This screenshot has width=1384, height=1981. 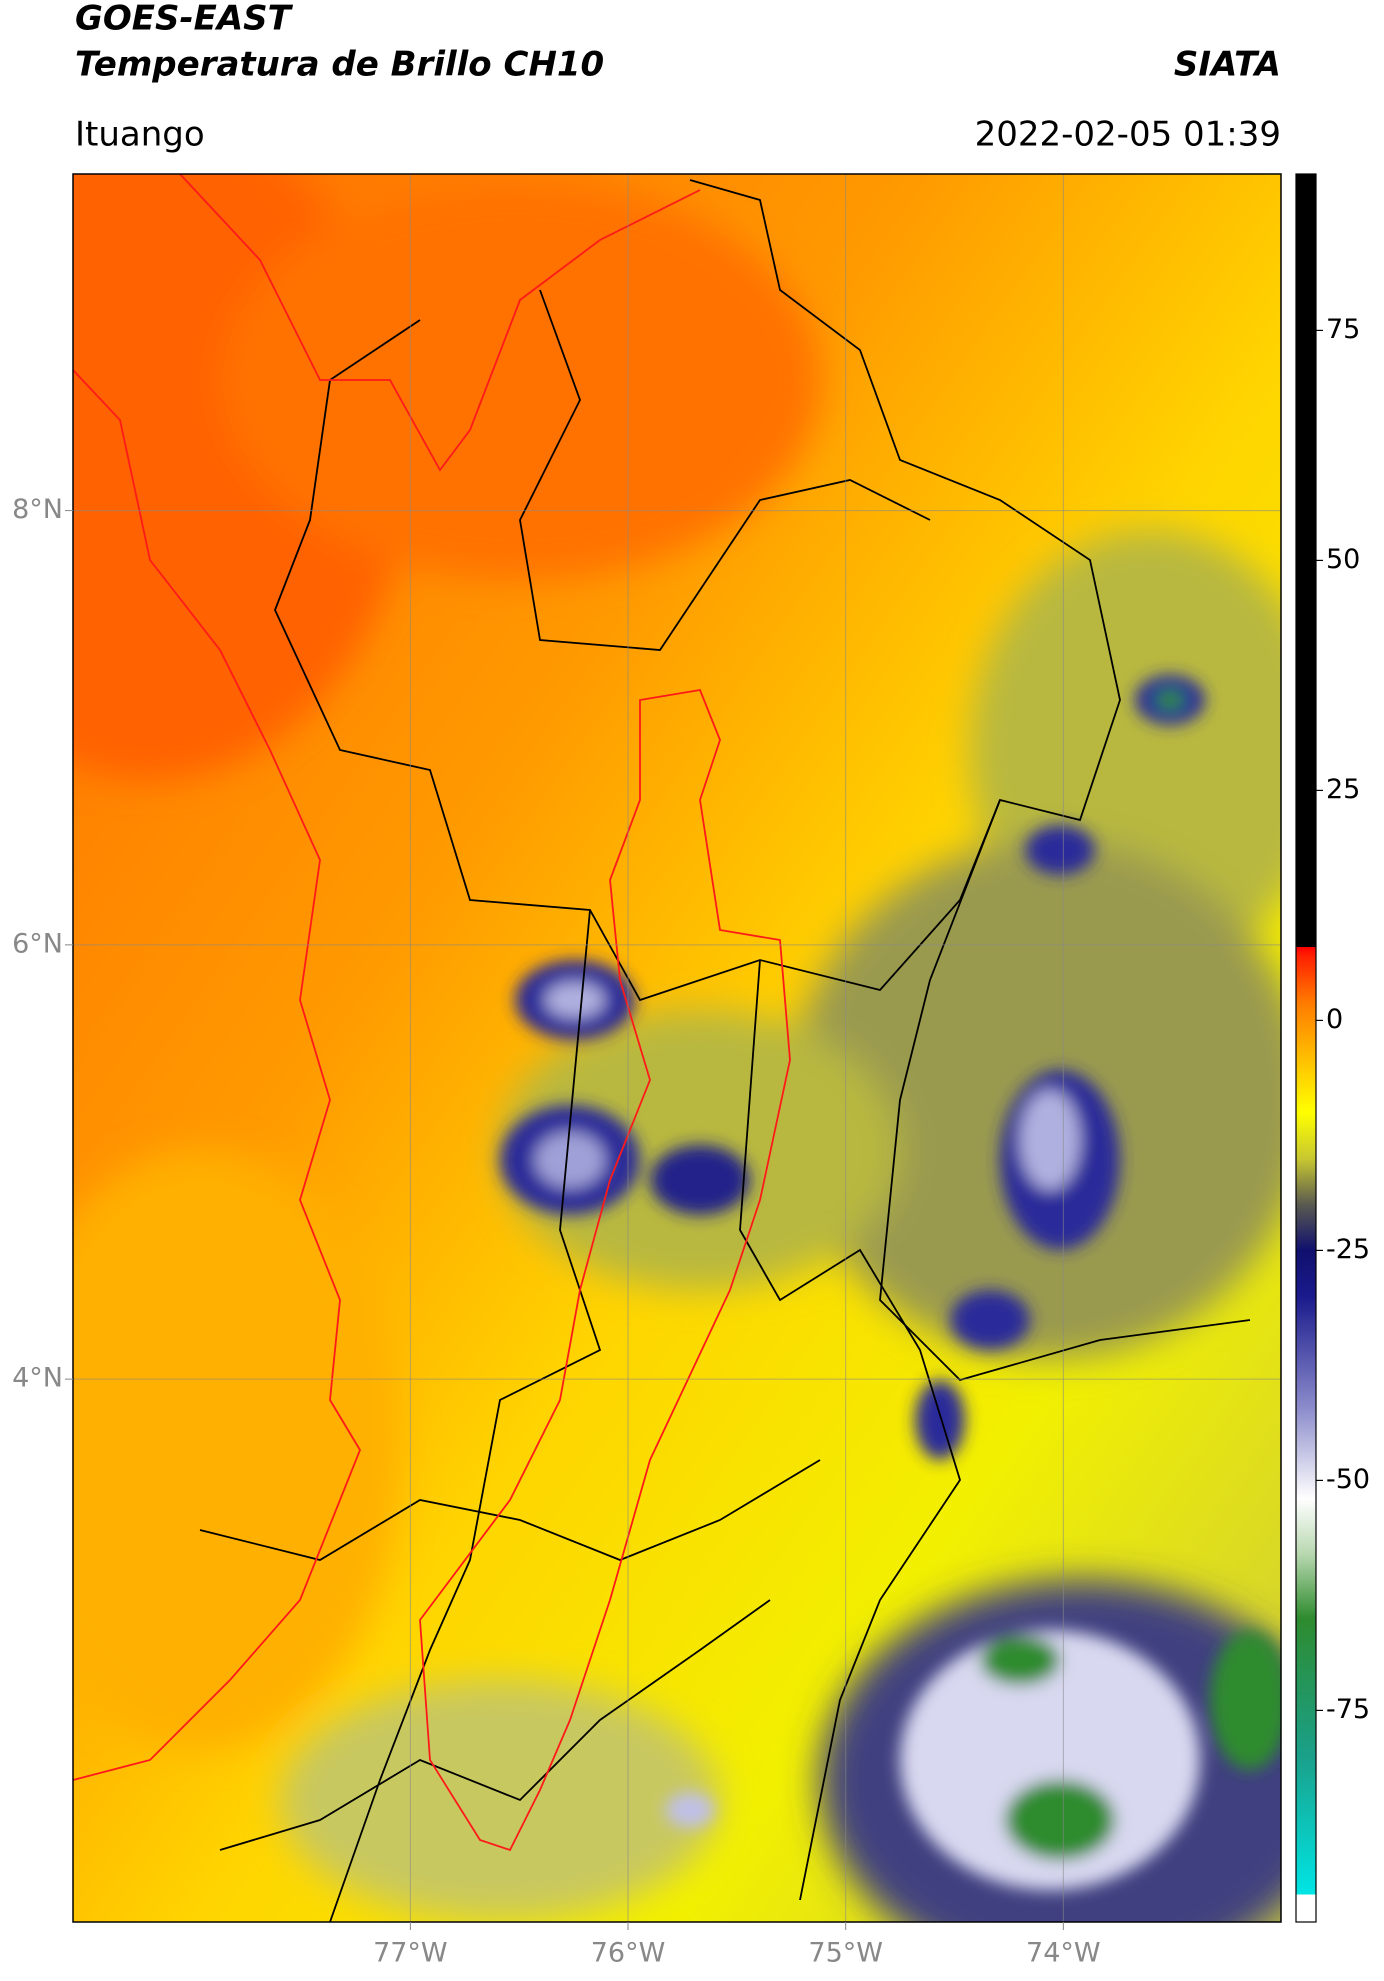 I want to click on x-tick-label: 77°W, so click(x=410, y=1953).